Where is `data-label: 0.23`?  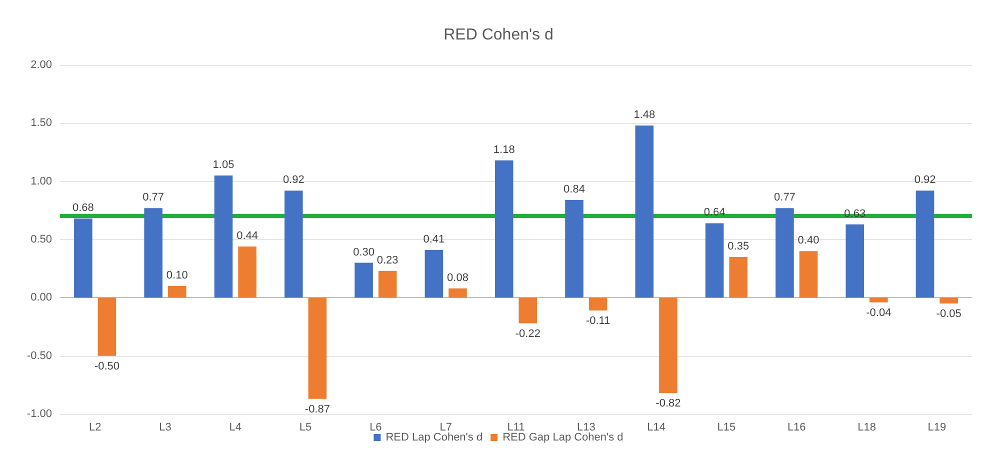
data-label: 0.23 is located at coordinates (387, 260).